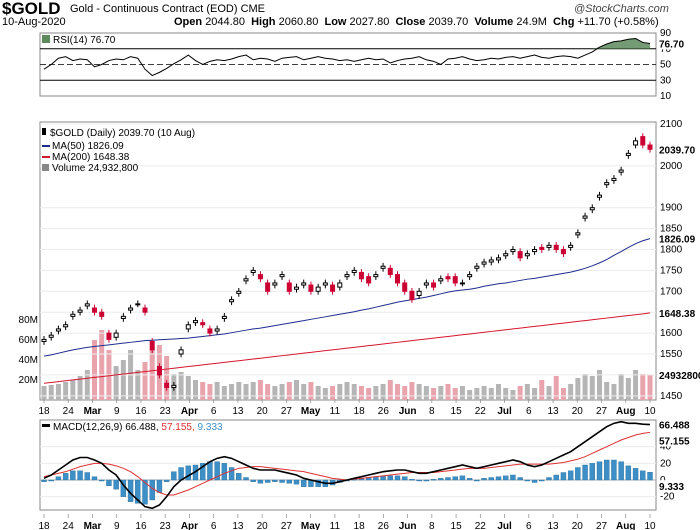  I want to click on volume-tick-label: 20M, so click(28, 380).